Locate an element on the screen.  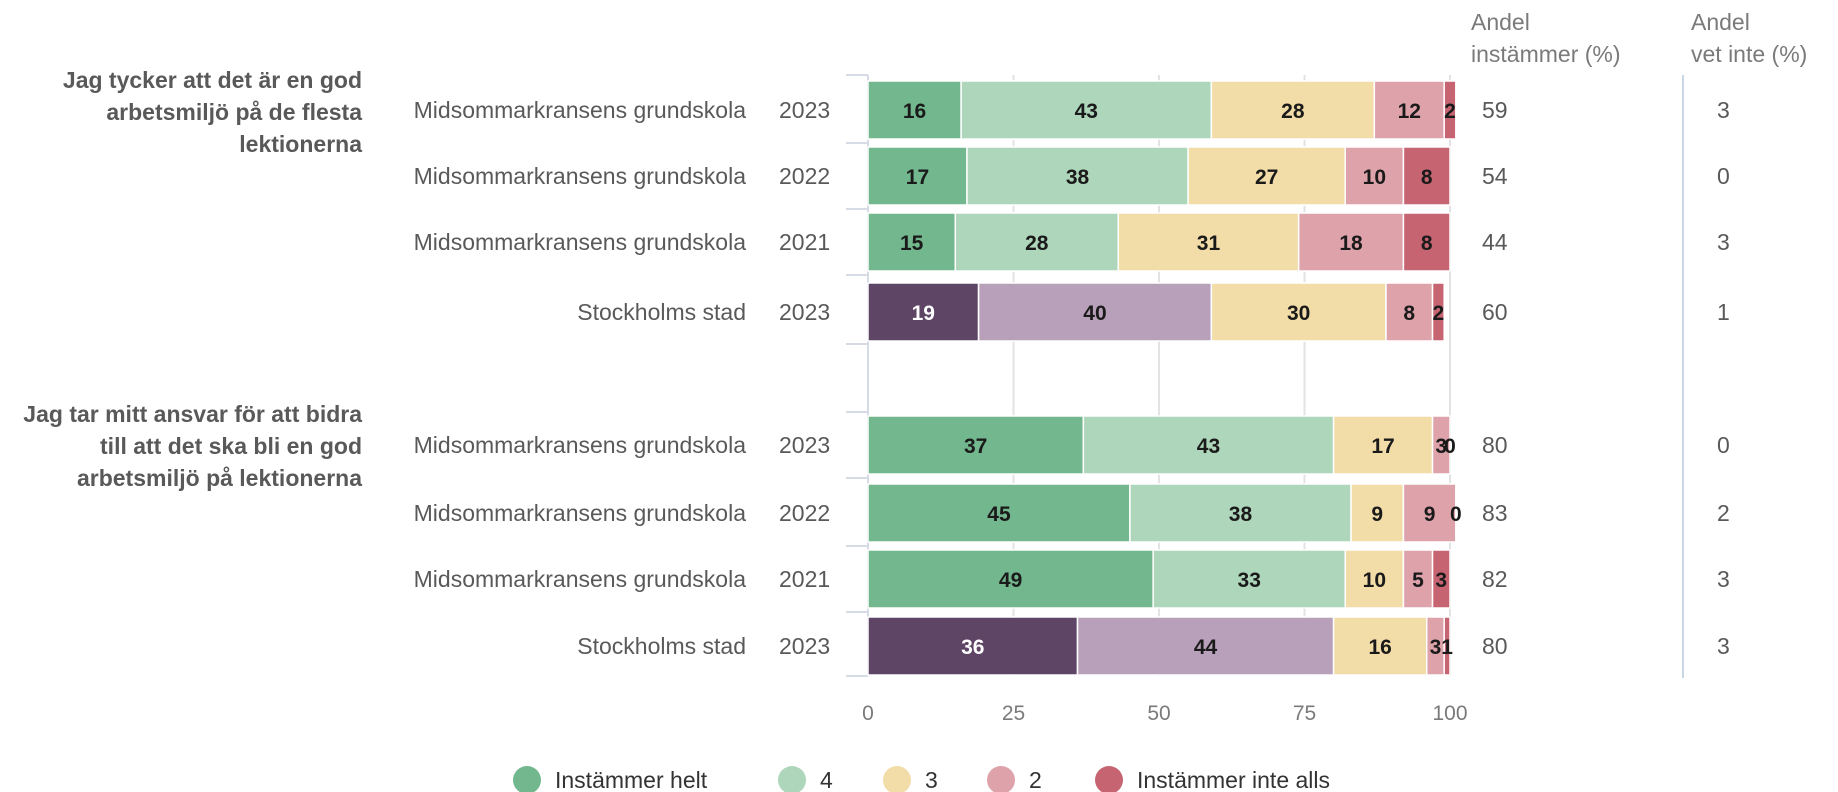
bar-value-label: 9 is located at coordinates (1377, 514).